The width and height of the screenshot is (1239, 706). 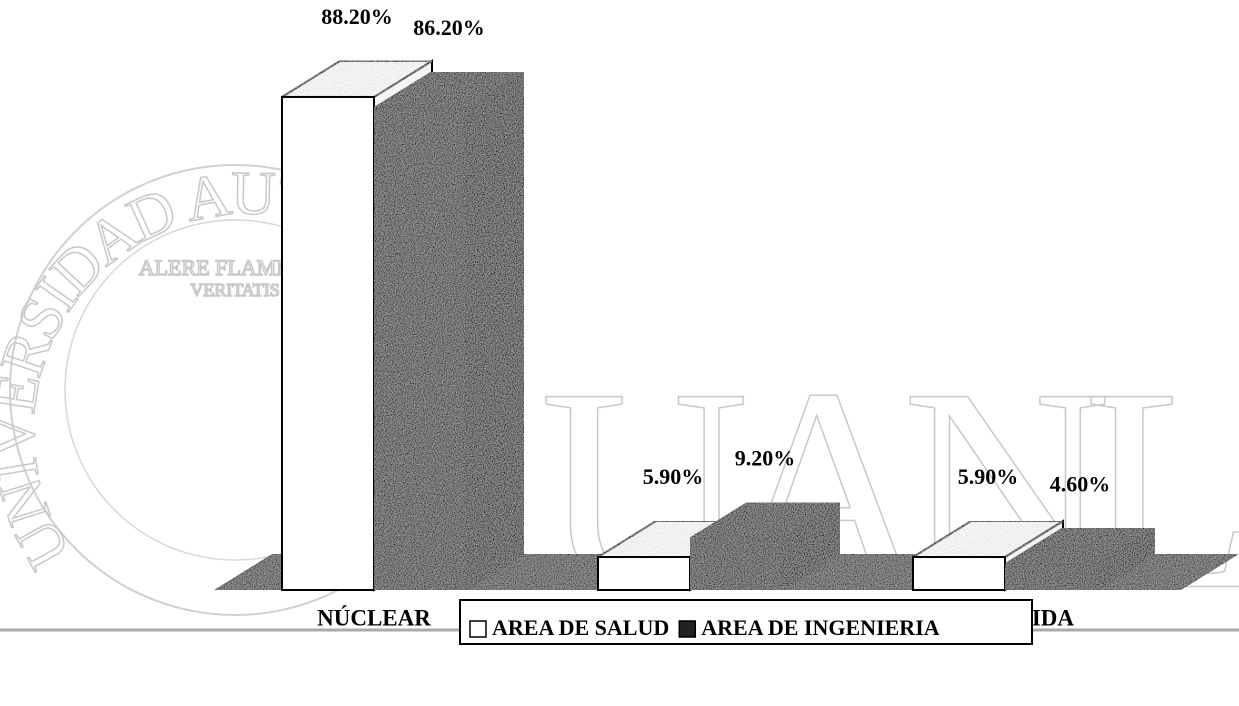 I want to click on value-label: 9.20%, so click(x=765, y=458).